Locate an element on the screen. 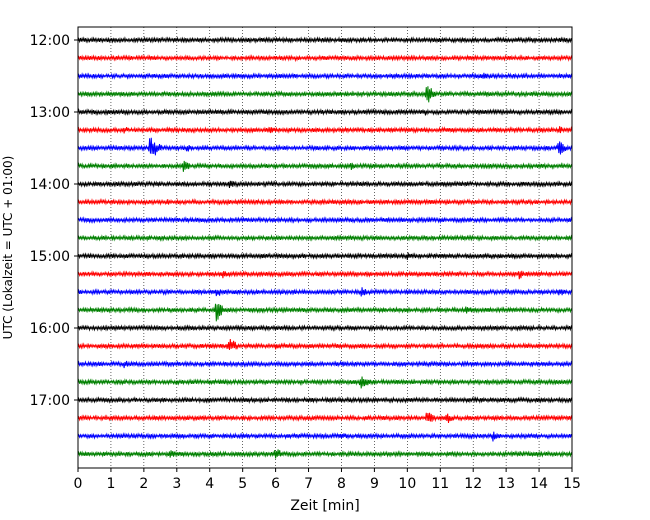 This screenshot has width=650, height=520. y-tick-label: 17:00 is located at coordinates (50, 401).